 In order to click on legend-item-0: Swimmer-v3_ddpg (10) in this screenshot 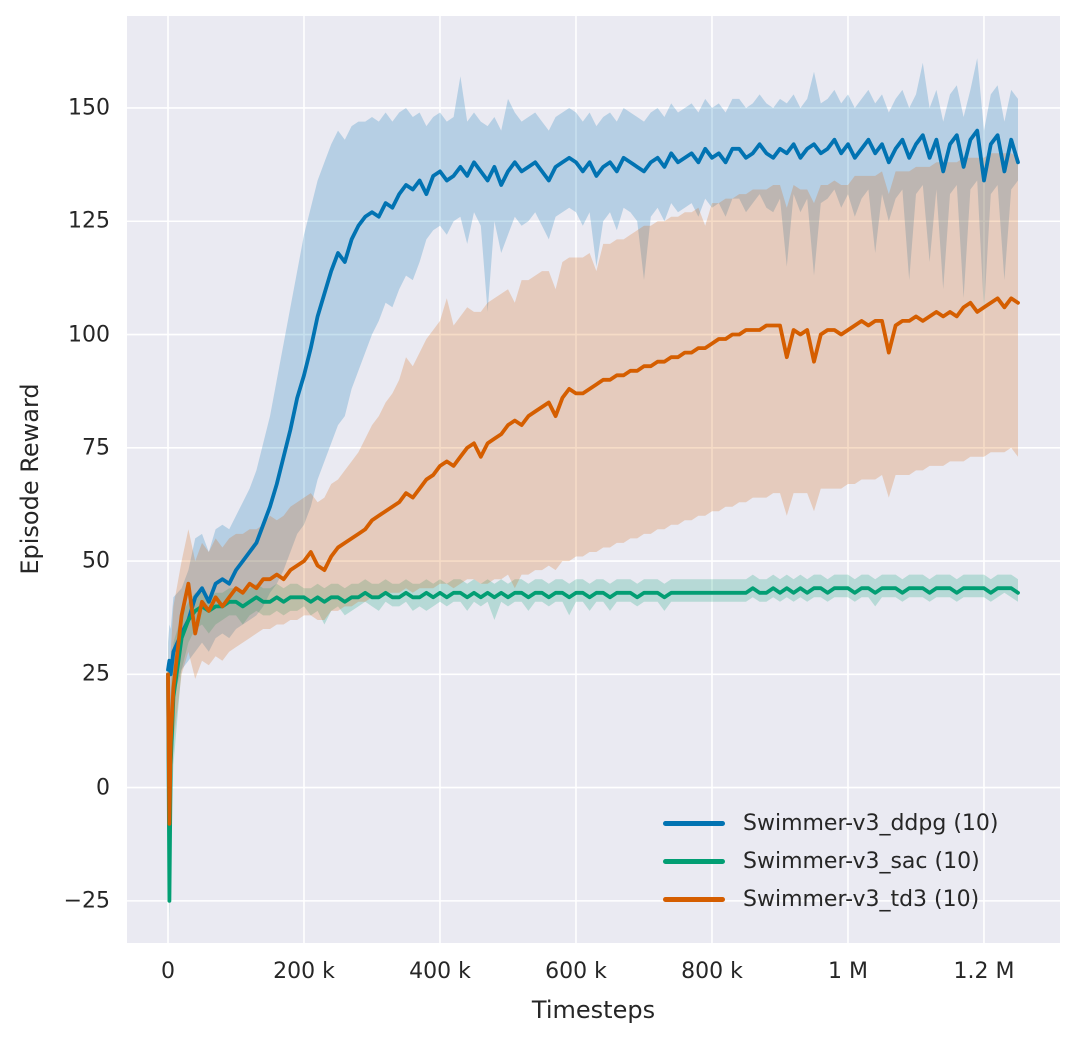, I will do `click(830, 823)`.